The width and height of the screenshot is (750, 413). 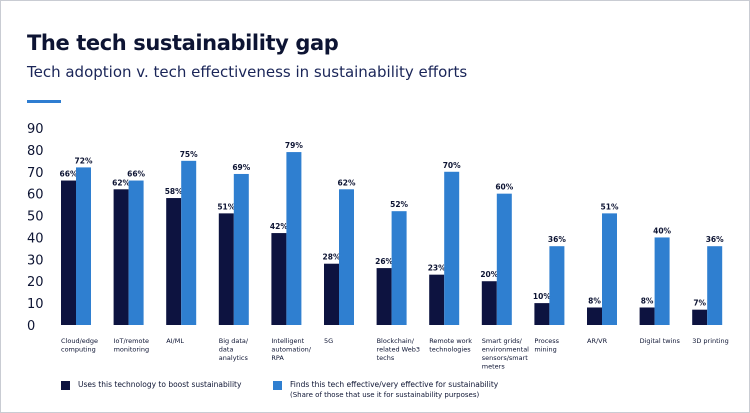 I want to click on x-tick-label: Intelligent, so click(x=287, y=341).